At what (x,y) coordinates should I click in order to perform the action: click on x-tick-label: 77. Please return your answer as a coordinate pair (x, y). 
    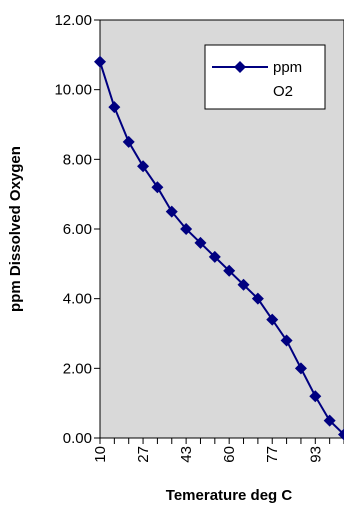
    Looking at the image, I should click on (272, 454).